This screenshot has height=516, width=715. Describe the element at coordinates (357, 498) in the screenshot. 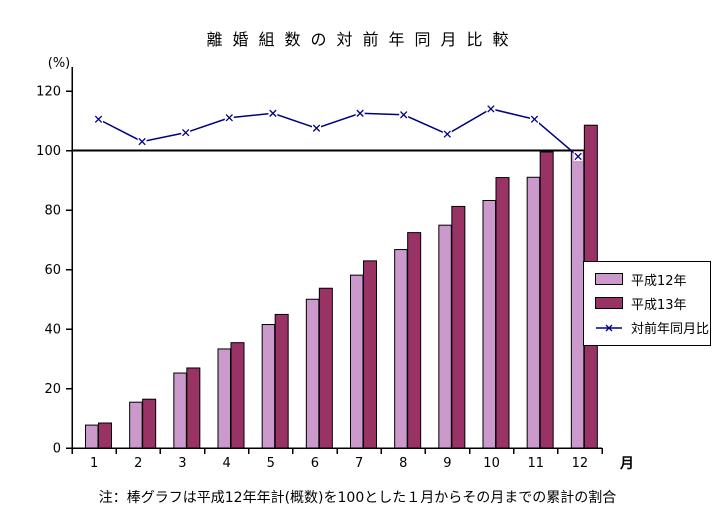

I see `chart-footnote: 注：棒グラフは平成12年年計(概数)を100とした１月からその月までの累計の割合` at that location.